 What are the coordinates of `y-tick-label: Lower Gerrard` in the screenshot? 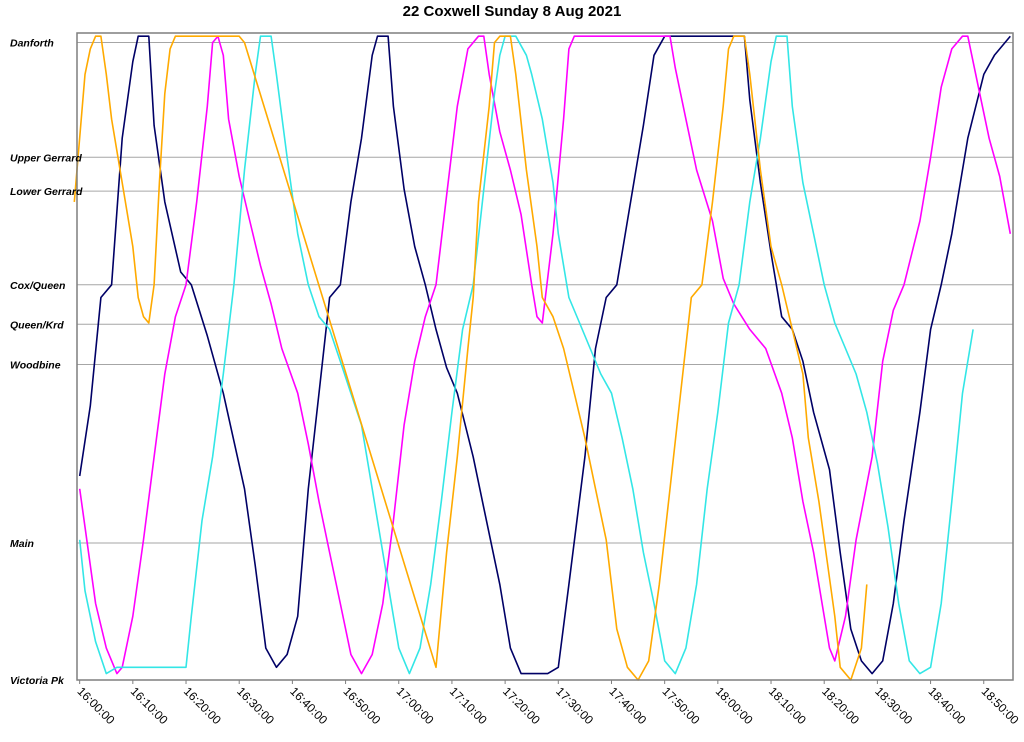 It's located at (46, 192).